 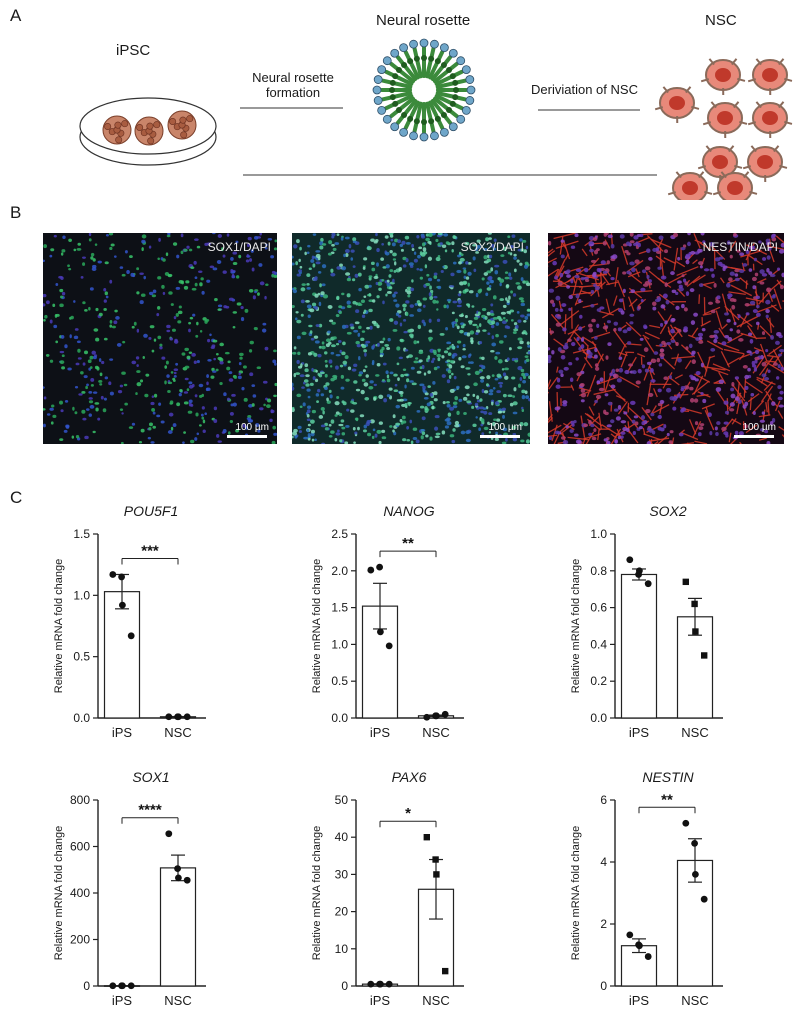 What do you see at coordinates (584, 89) in the screenshot?
I see `step-derivation-text: Deriviation of NSC` at bounding box center [584, 89].